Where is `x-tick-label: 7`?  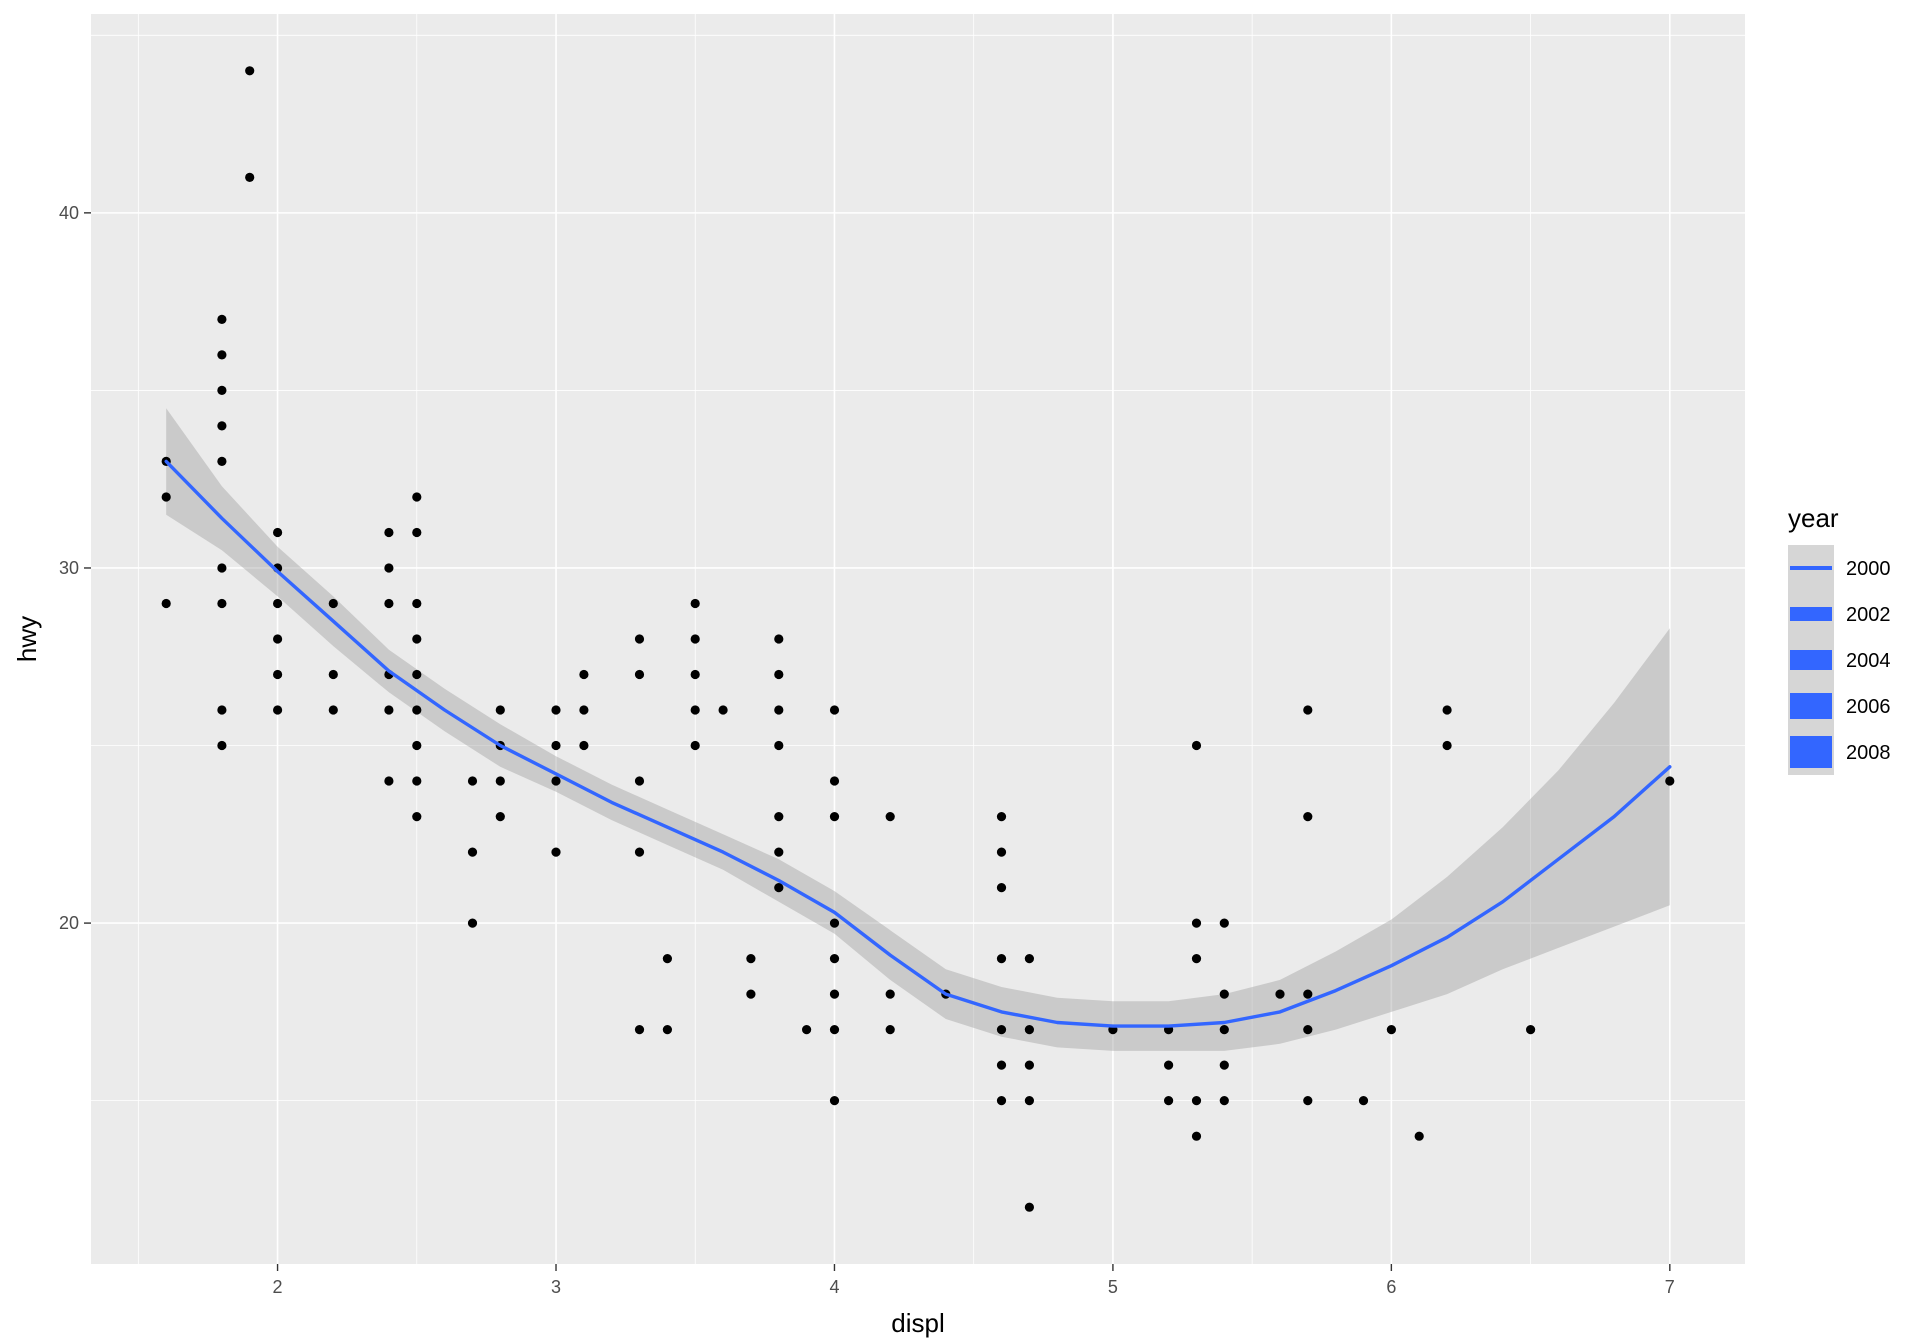 x-tick-label: 7 is located at coordinates (1670, 1287).